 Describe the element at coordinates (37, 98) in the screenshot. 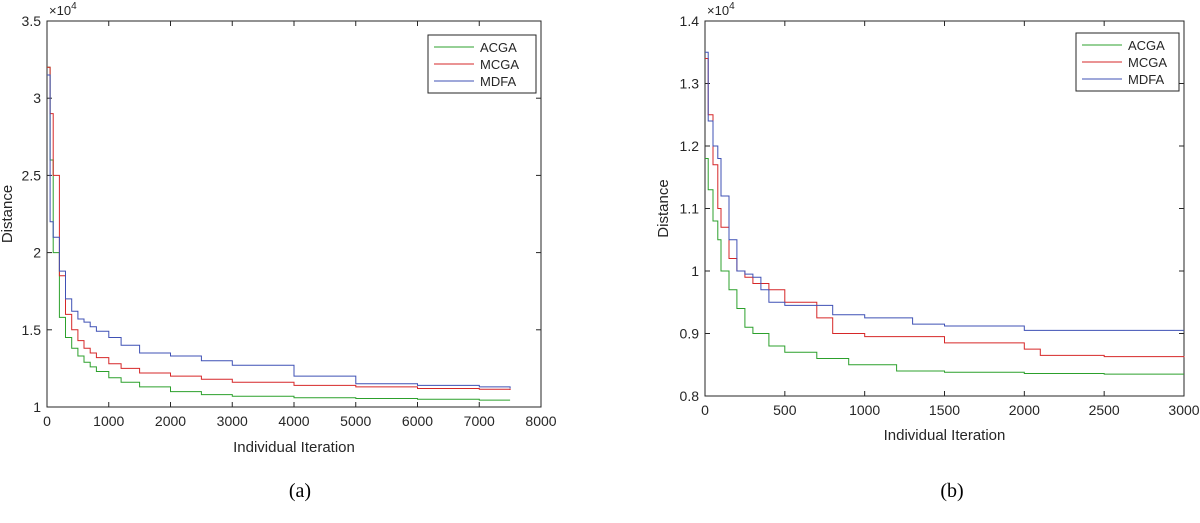

I see `y-tick-label: 3` at that location.